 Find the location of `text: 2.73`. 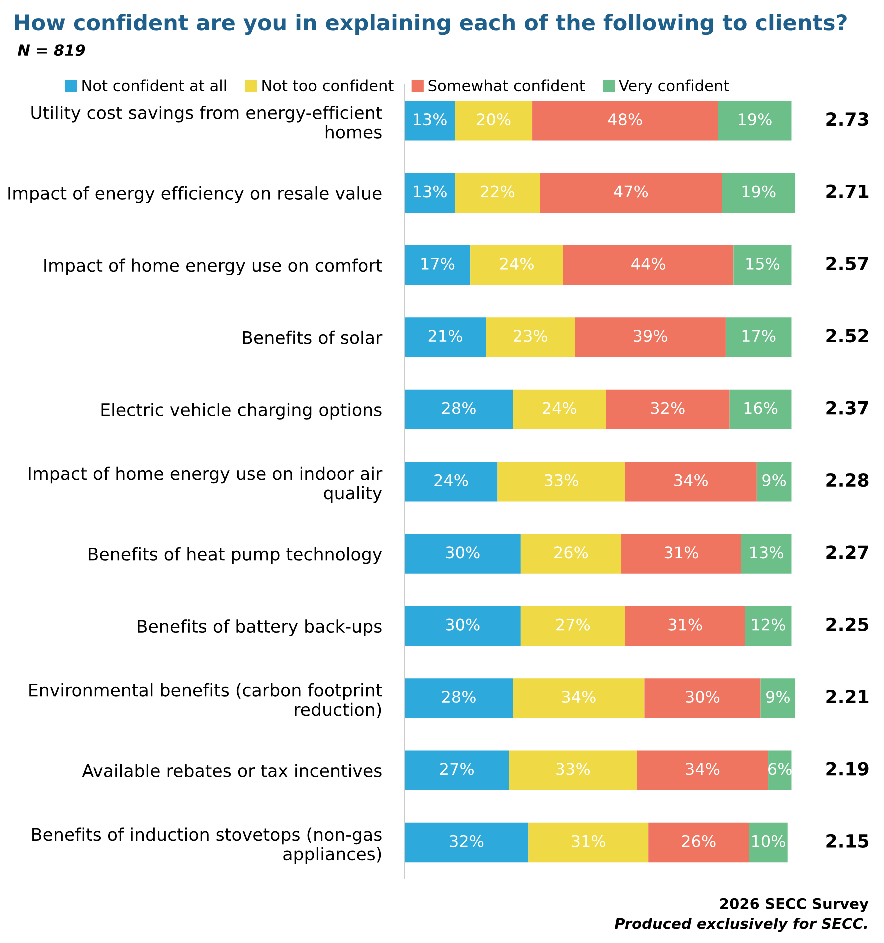

text: 2.73 is located at coordinates (847, 119).